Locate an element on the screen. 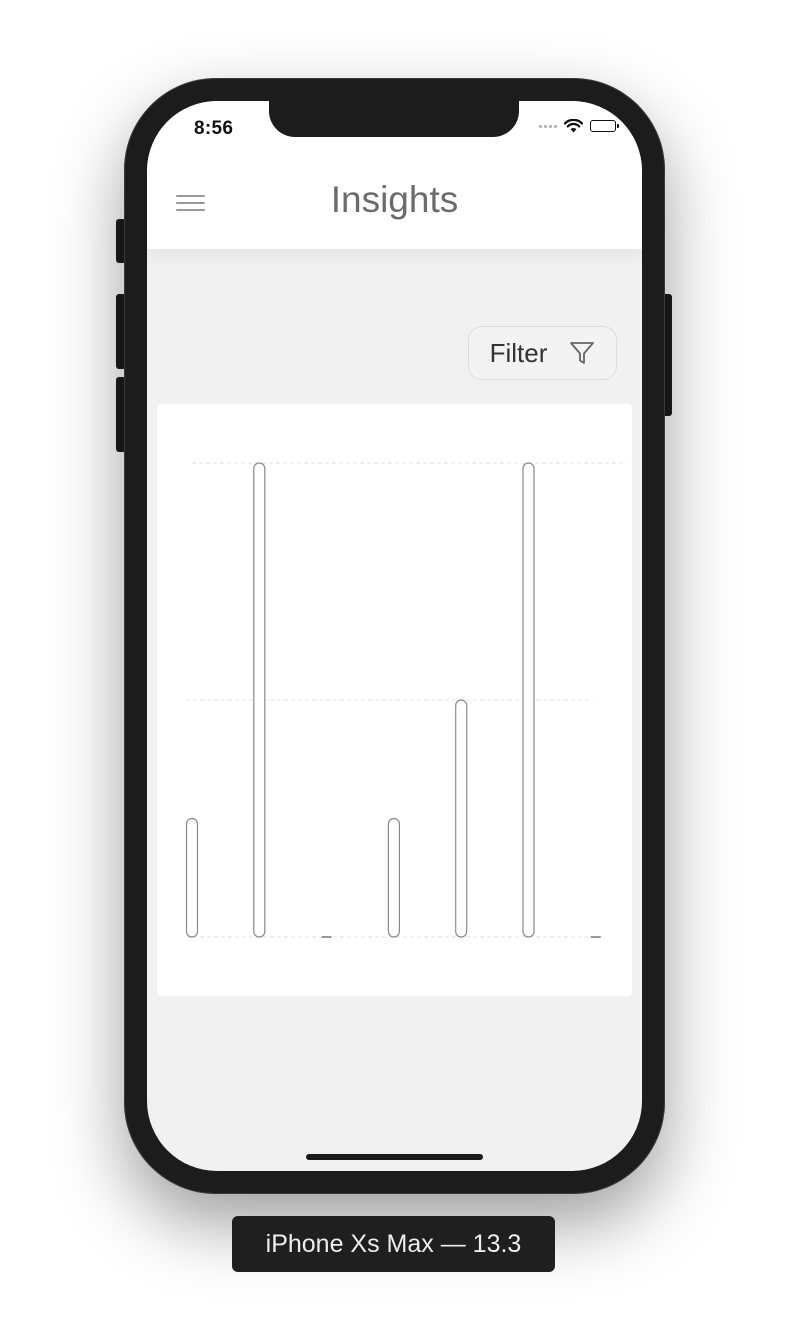 Image resolution: width=788 pixels, height=1344 pixels. notch is located at coordinates (394, 119).